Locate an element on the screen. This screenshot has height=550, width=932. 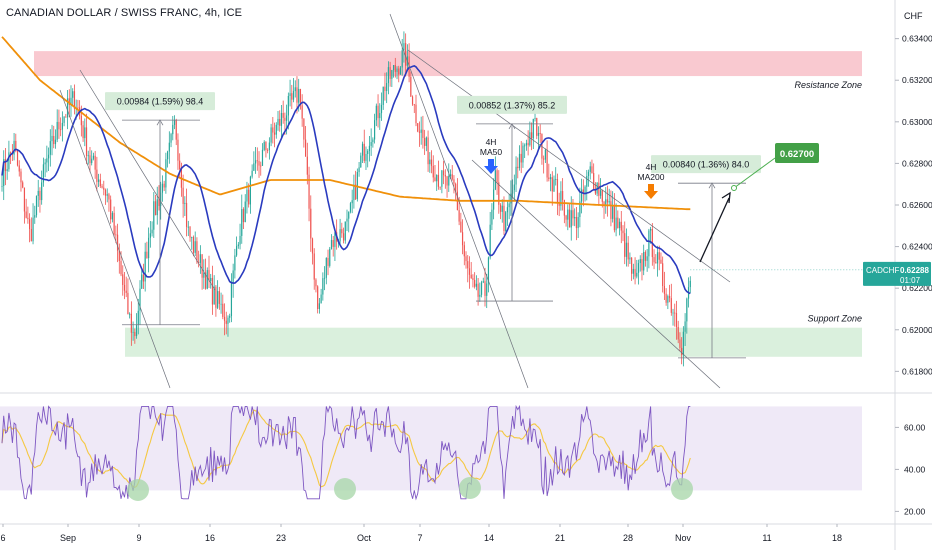
ma-label-line2: MA50 is located at coordinates (491, 152).